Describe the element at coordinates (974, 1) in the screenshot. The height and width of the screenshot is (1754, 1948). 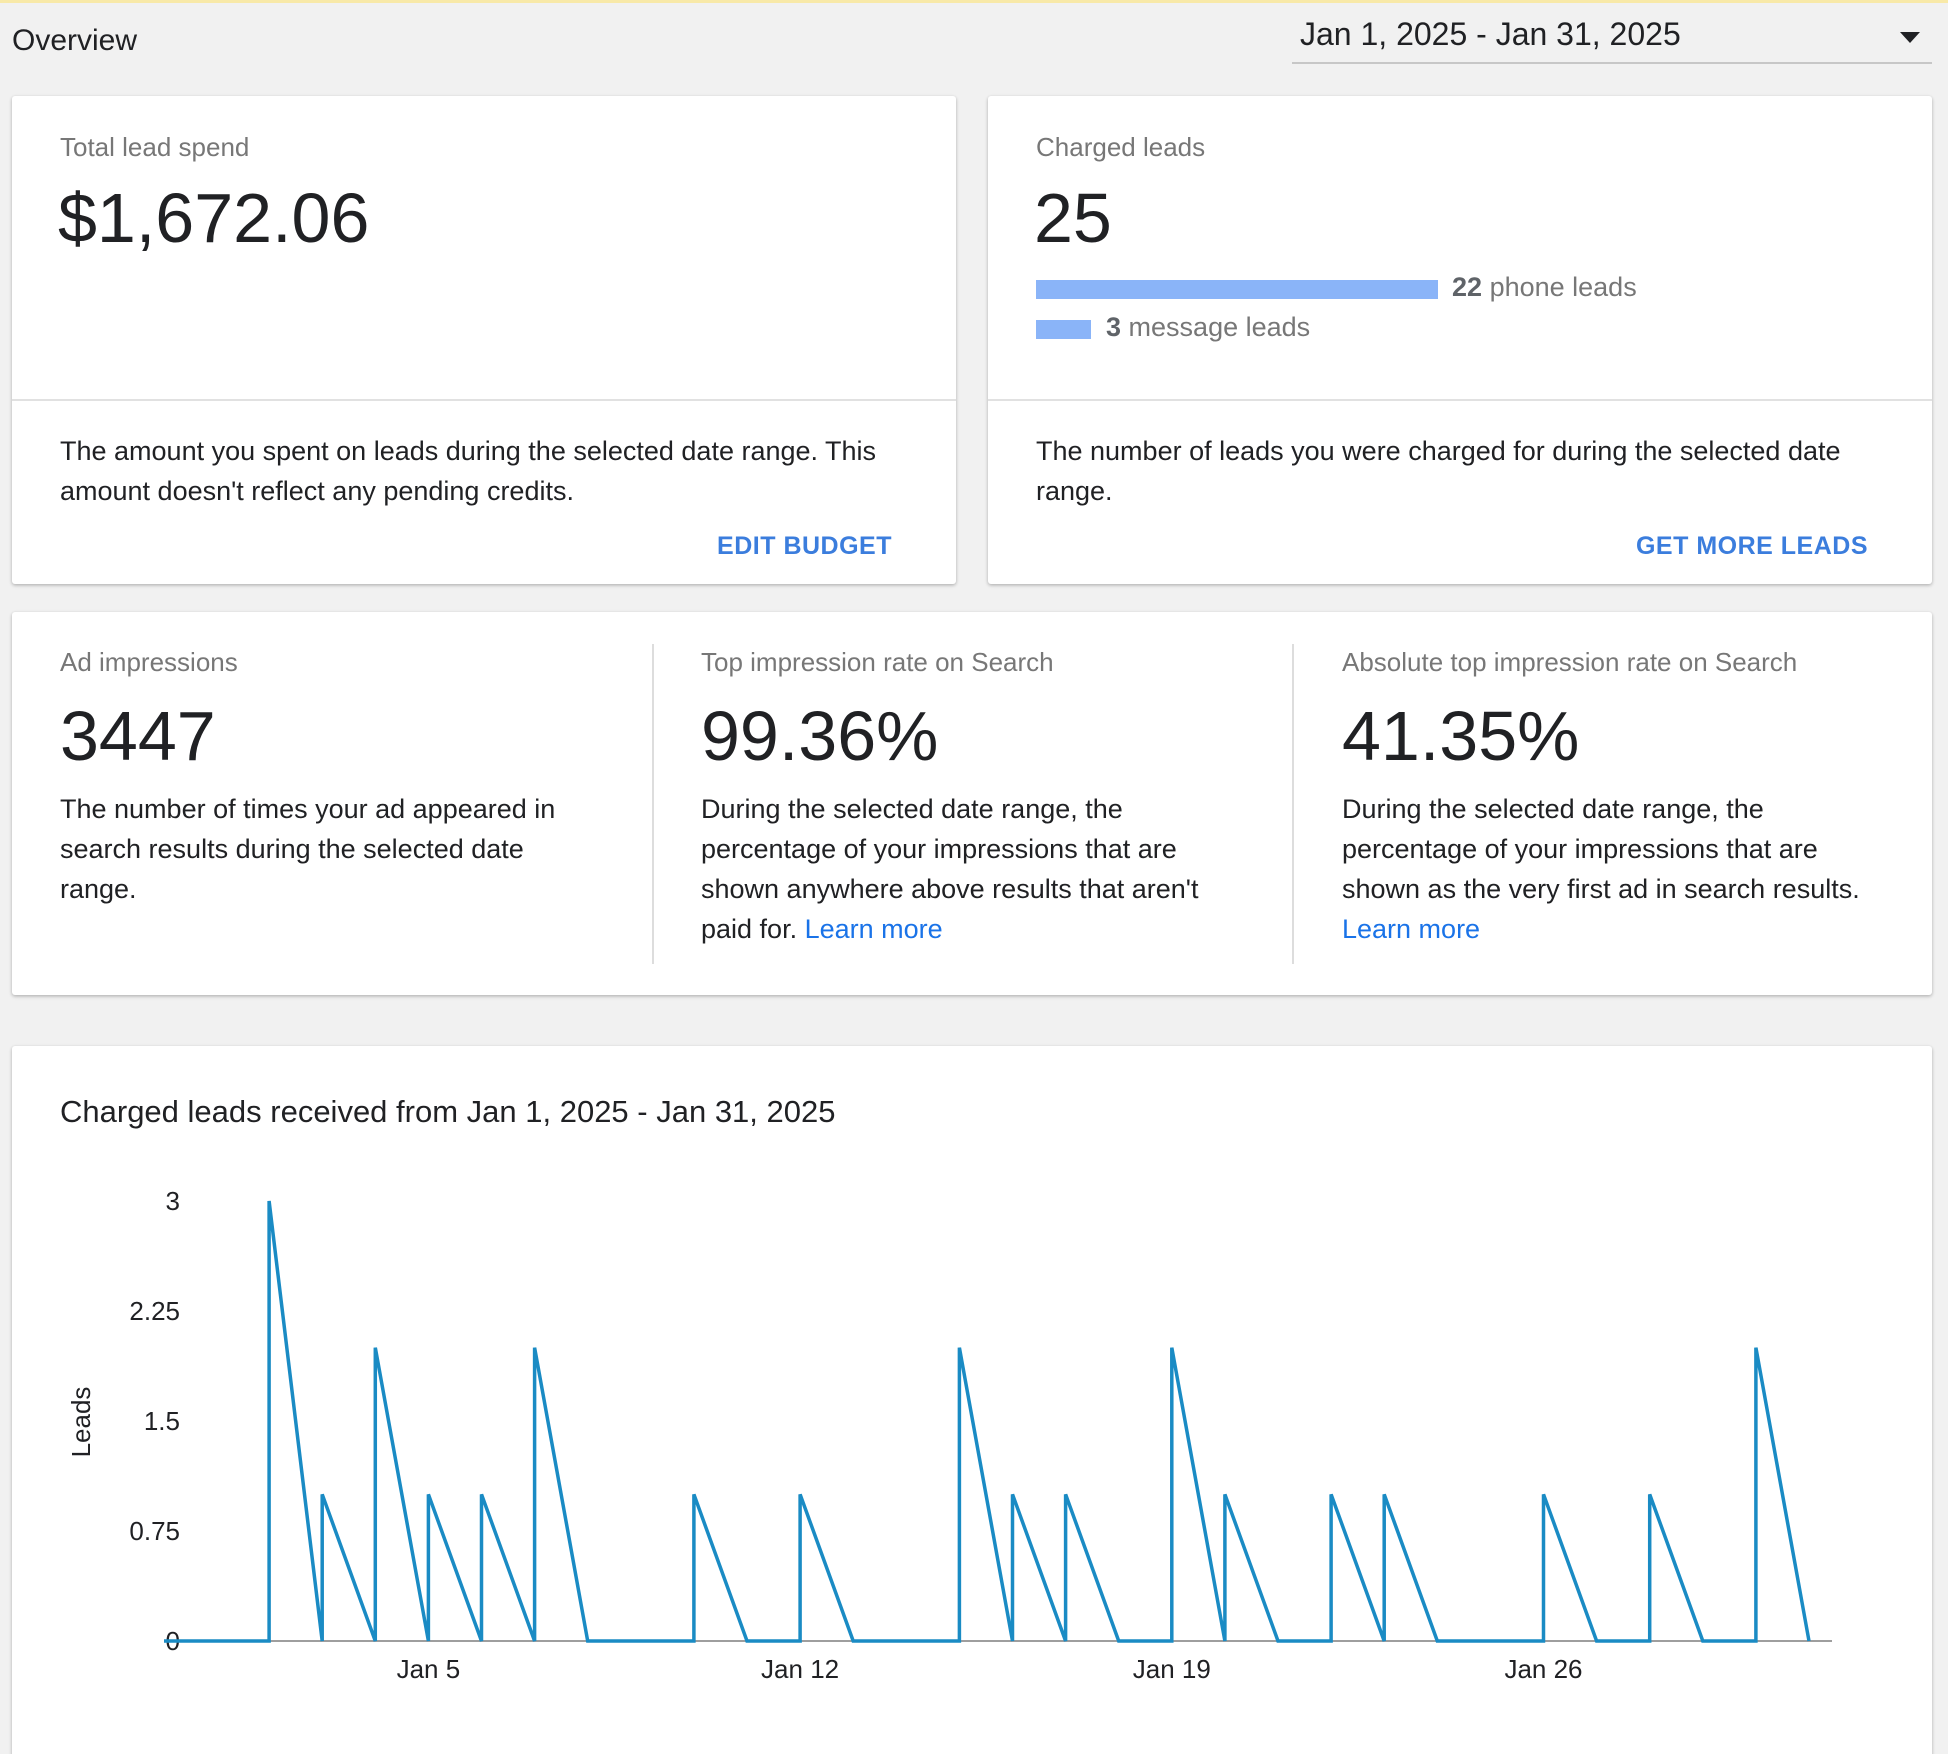
I see `top-accent-line` at that location.